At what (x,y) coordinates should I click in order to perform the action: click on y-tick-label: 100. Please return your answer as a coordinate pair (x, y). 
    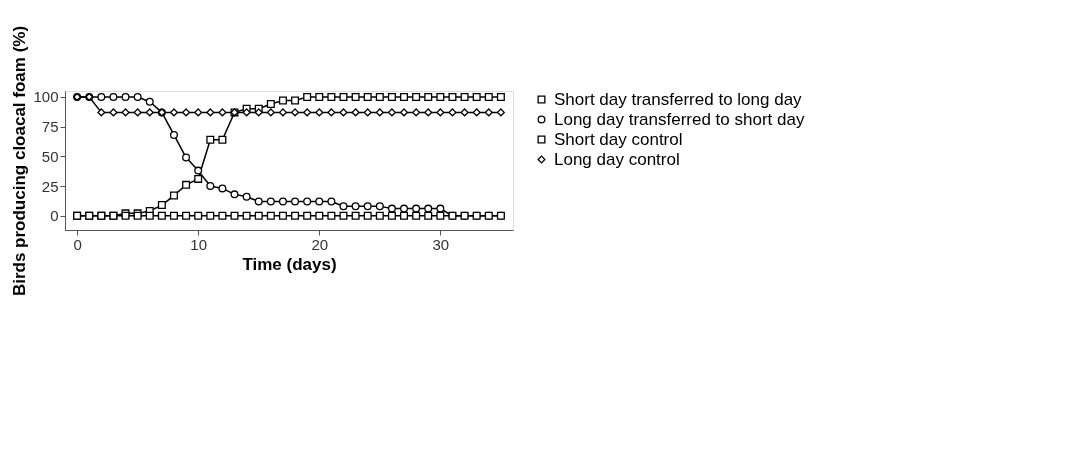
    Looking at the image, I should click on (46, 97).